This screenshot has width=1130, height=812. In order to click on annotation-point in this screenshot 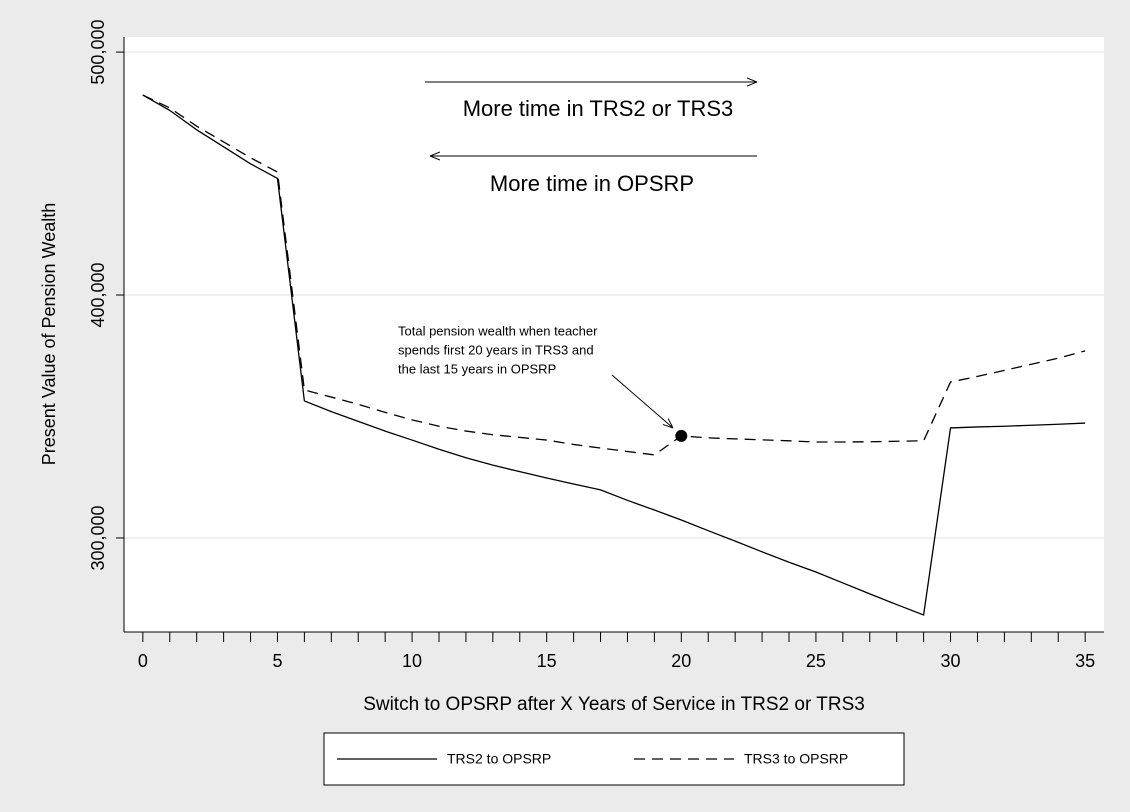, I will do `click(681, 435)`.